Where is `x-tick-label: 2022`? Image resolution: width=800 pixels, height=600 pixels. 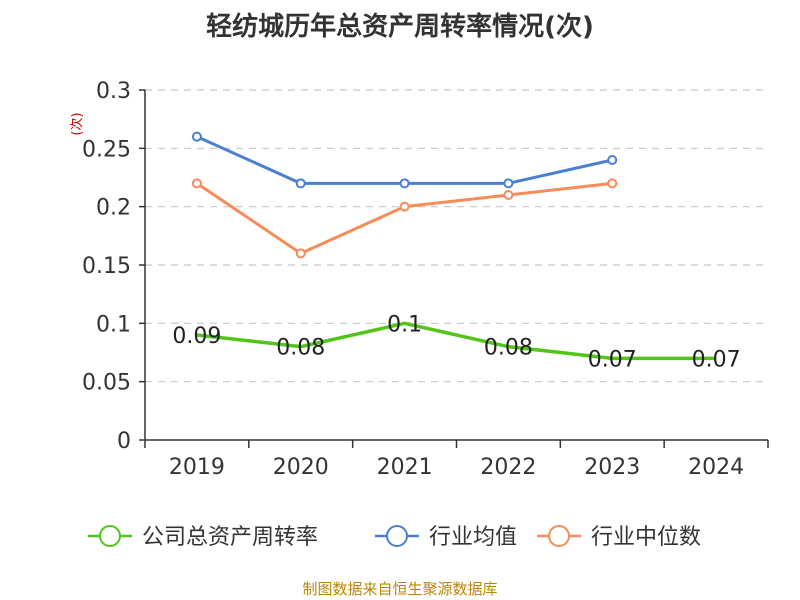 x-tick-label: 2022 is located at coordinates (508, 467).